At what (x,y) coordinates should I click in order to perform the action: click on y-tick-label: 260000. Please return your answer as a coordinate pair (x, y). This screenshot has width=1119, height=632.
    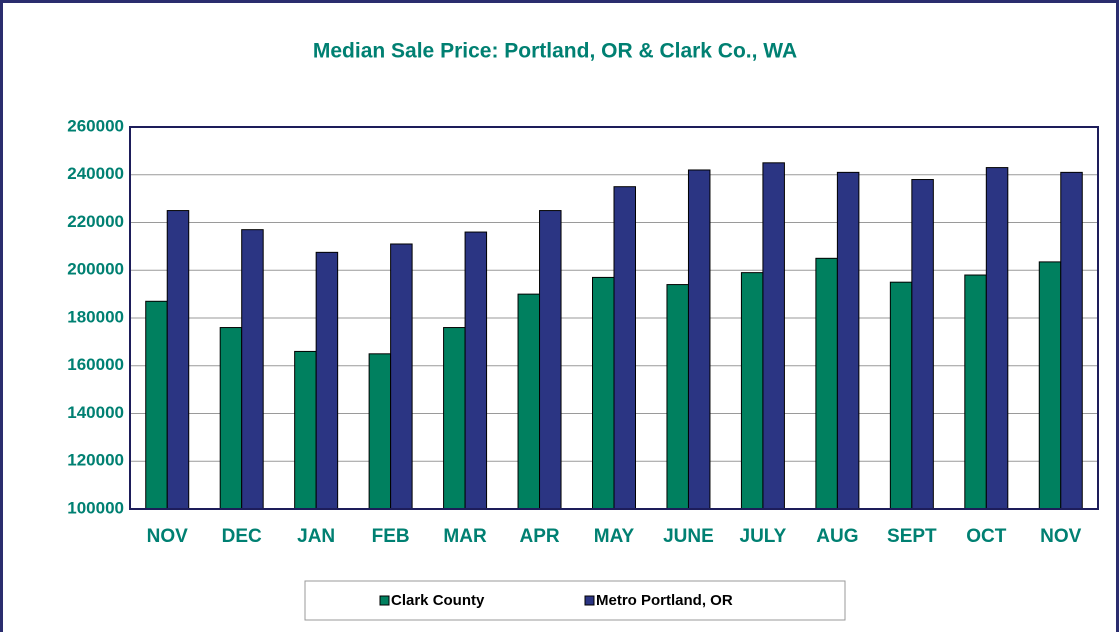
    Looking at the image, I should click on (95, 125).